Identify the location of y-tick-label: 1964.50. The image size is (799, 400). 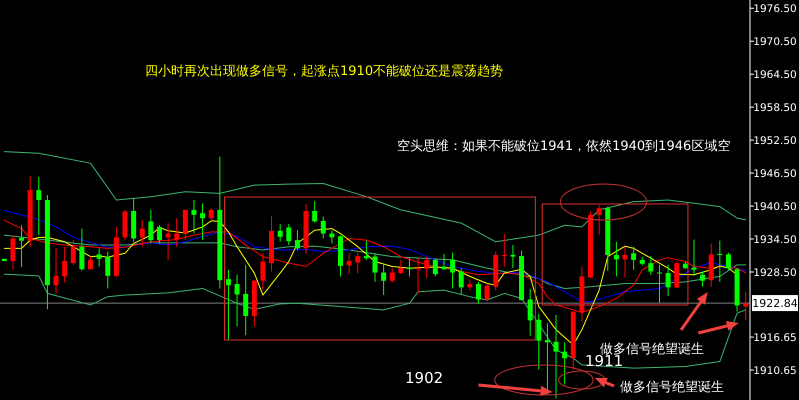
(775, 75).